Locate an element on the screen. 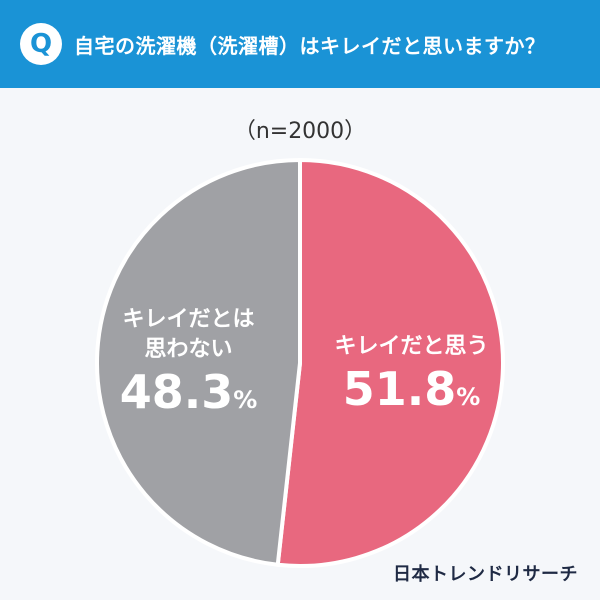  header-bar: Q 自宅の洗濯機（洗濯槽）はキレイだと思いますか？ is located at coordinates (300, 44).